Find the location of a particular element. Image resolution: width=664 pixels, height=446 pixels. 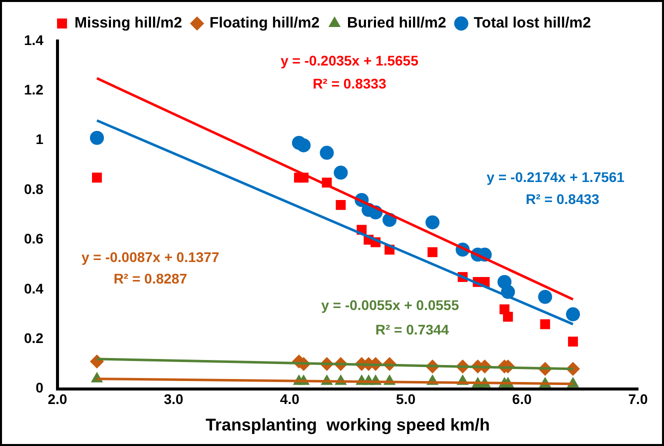

x-axis-title: Transplanting working speed km/h is located at coordinates (348, 424).